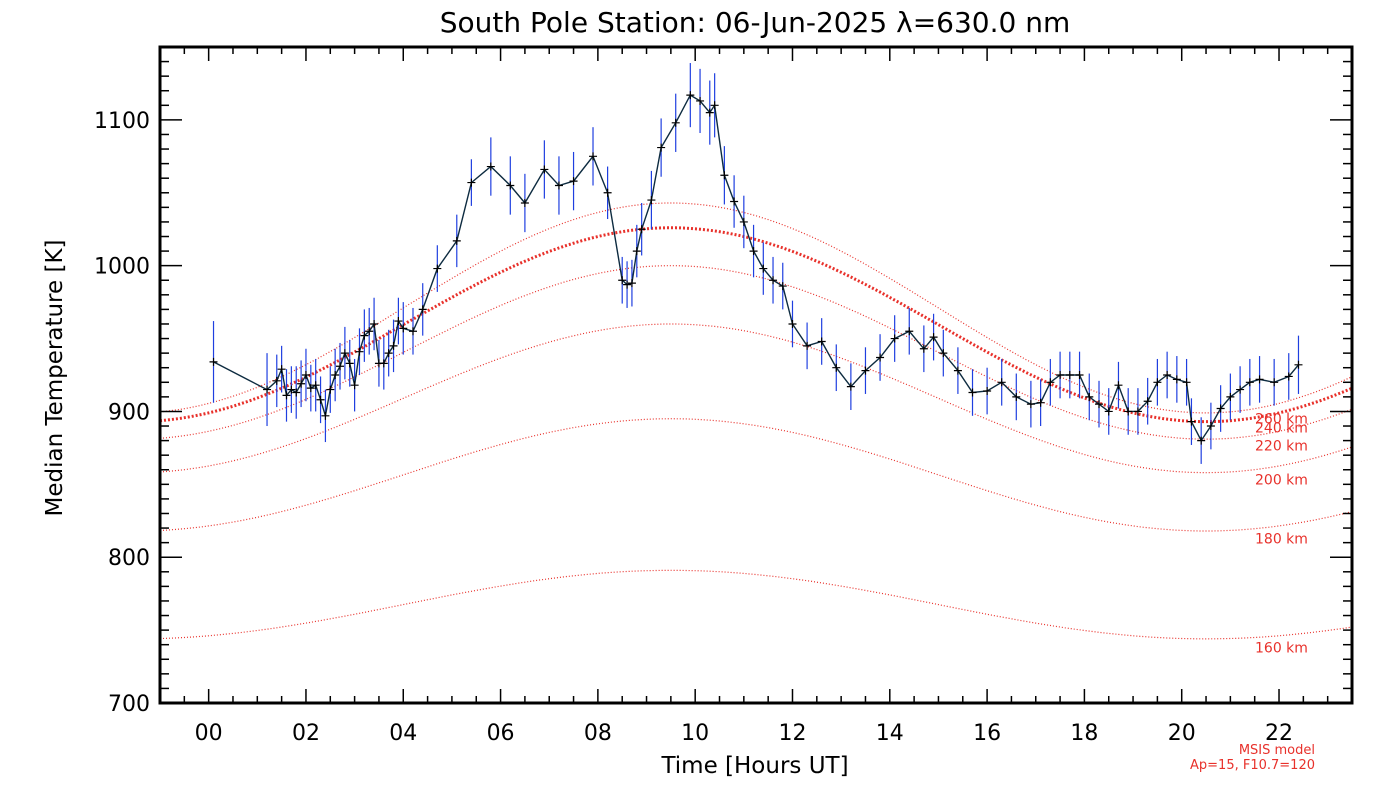 Image resolution: width=1400 pixels, height=800 pixels. Describe the element at coordinates (756, 475) in the screenshot. I see `msis-curve-180km` at that location.